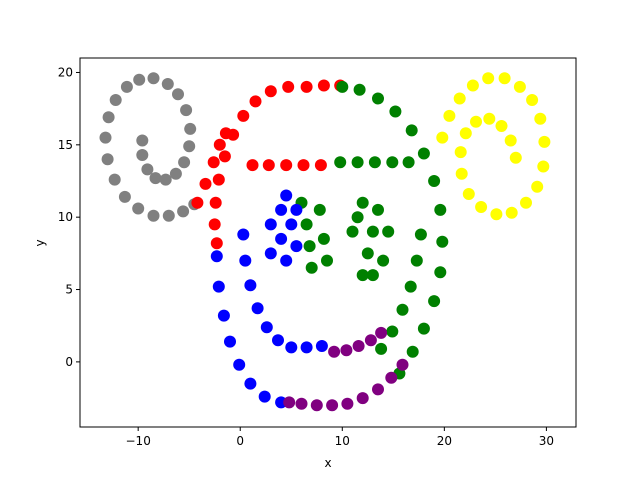 The image size is (640, 480). What do you see at coordinates (40, 242) in the screenshot?
I see `y-axis-label: y` at bounding box center [40, 242].